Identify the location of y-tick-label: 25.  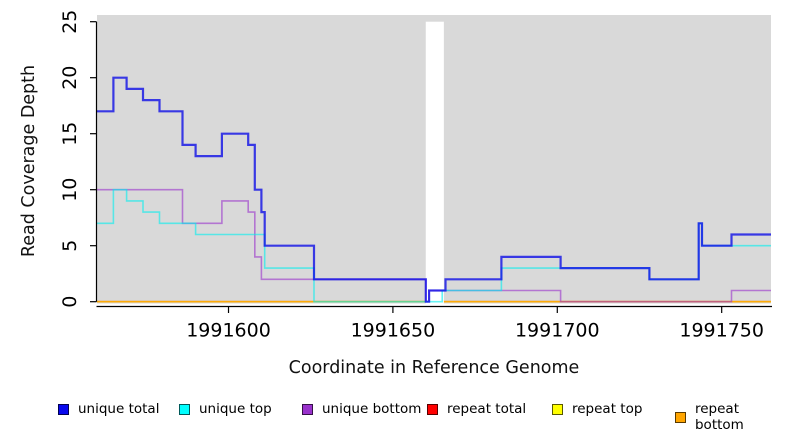
(70, 22).